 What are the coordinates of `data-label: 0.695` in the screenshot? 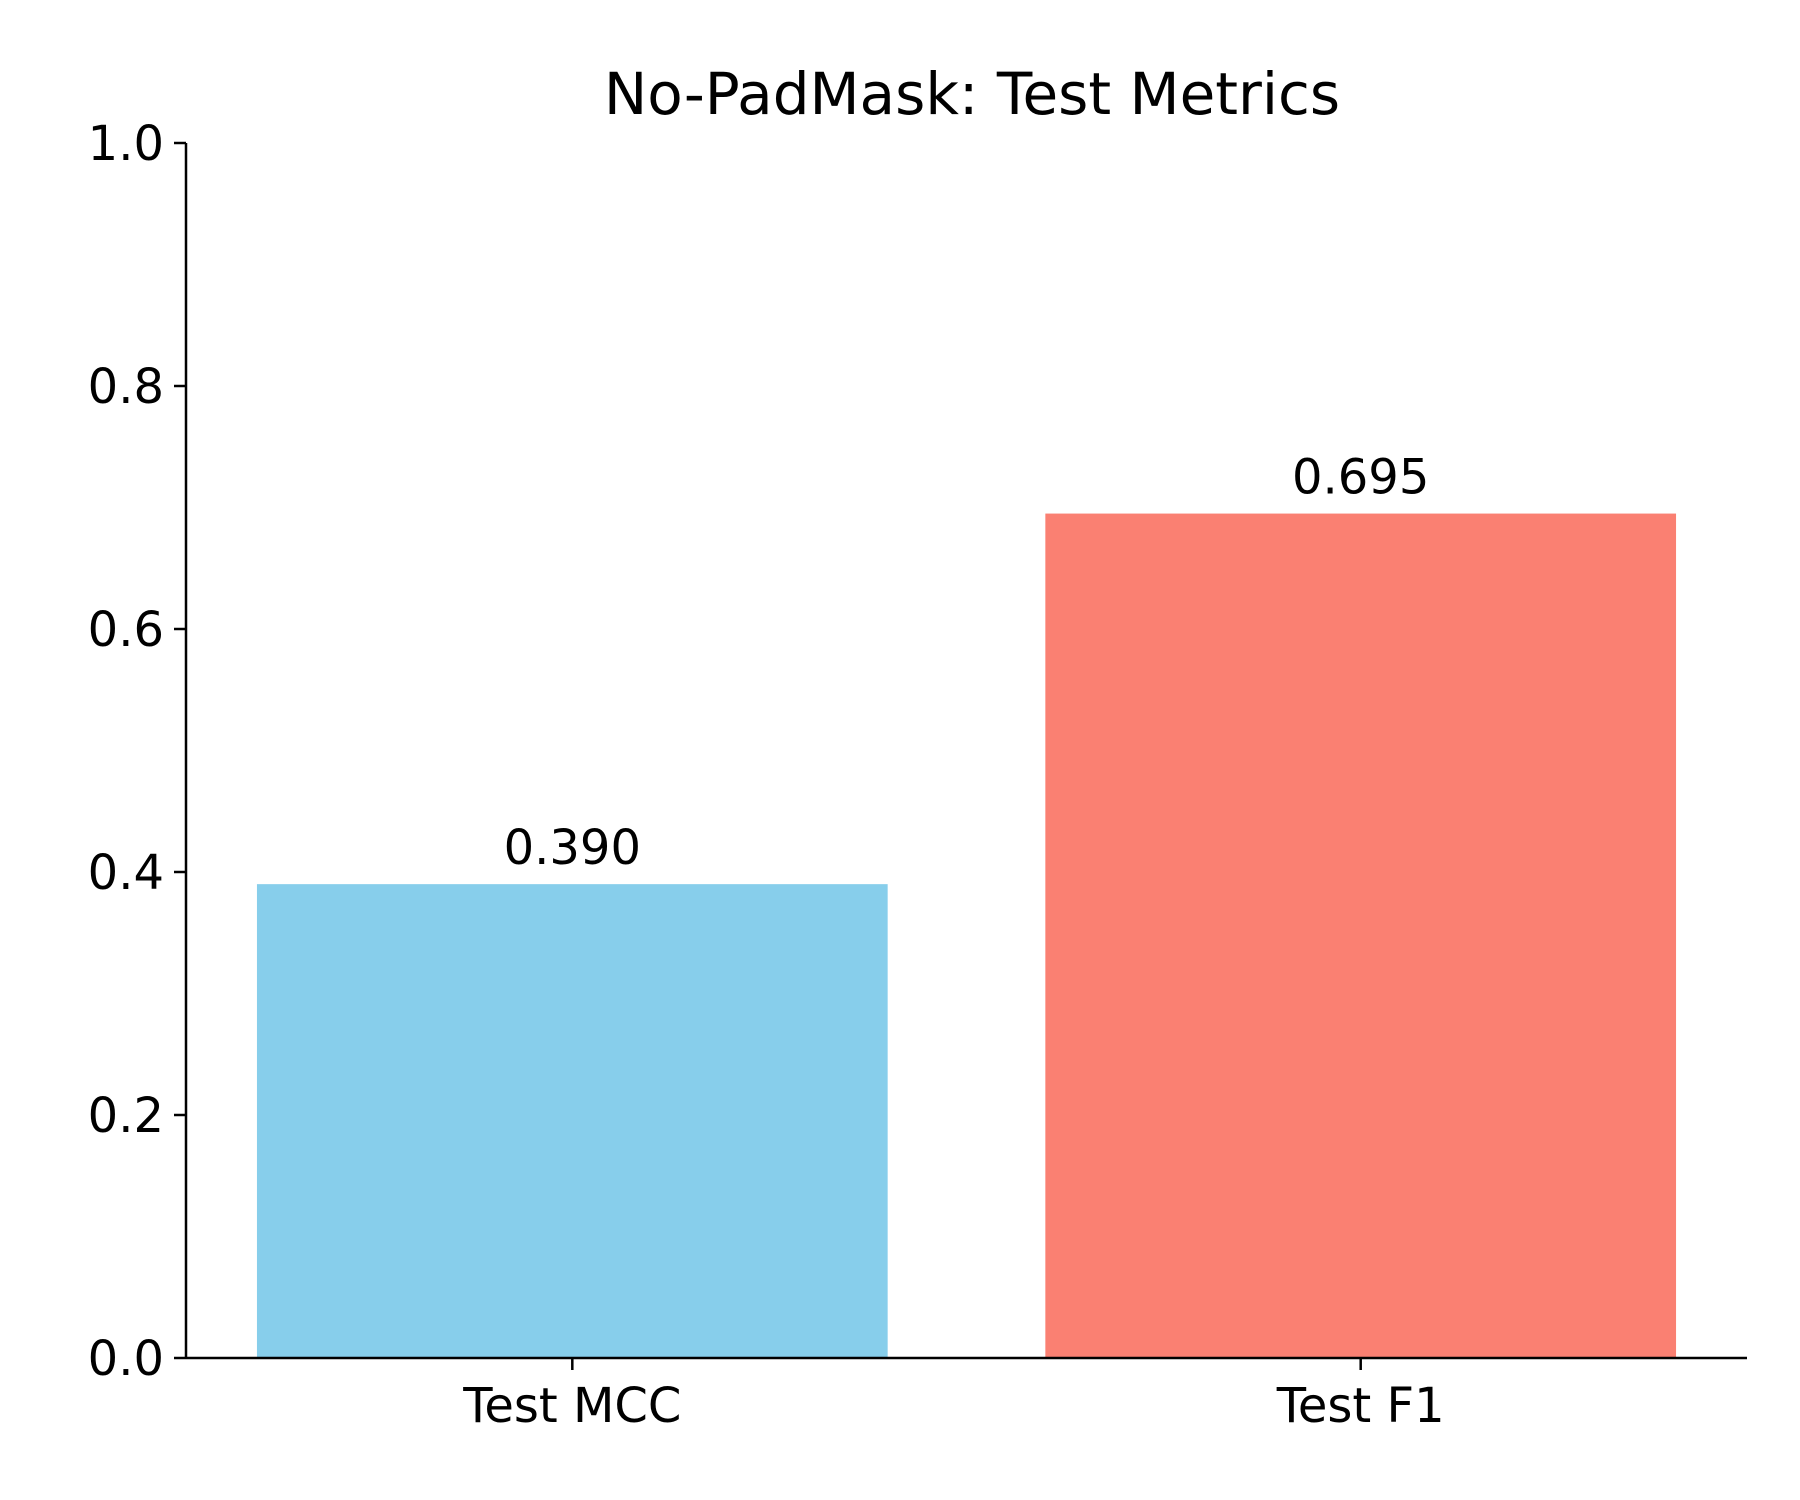 It's located at (1360, 478).